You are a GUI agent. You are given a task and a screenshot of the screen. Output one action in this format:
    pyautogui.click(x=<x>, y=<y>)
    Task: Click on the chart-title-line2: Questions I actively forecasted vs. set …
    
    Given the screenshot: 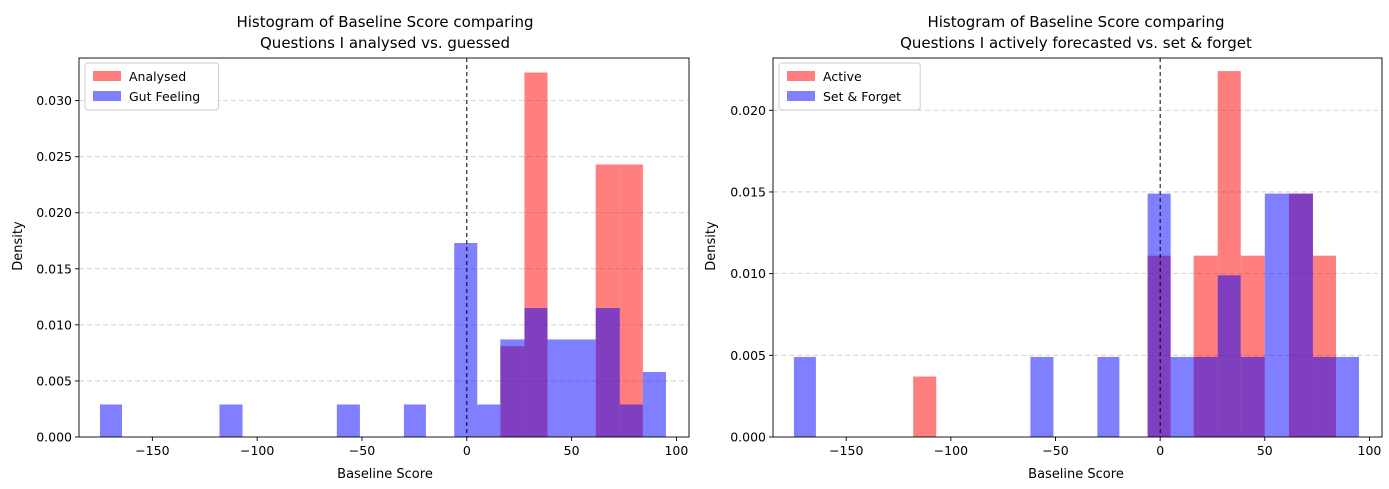 What is the action you would take?
    pyautogui.click(x=1076, y=43)
    